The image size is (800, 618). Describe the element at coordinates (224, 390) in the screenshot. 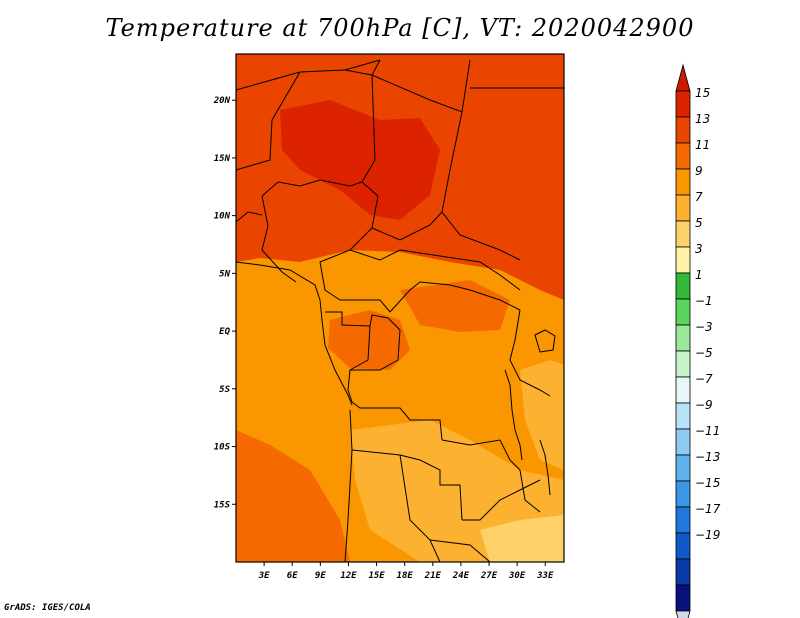

I see `lat-tick-label: 5S` at that location.